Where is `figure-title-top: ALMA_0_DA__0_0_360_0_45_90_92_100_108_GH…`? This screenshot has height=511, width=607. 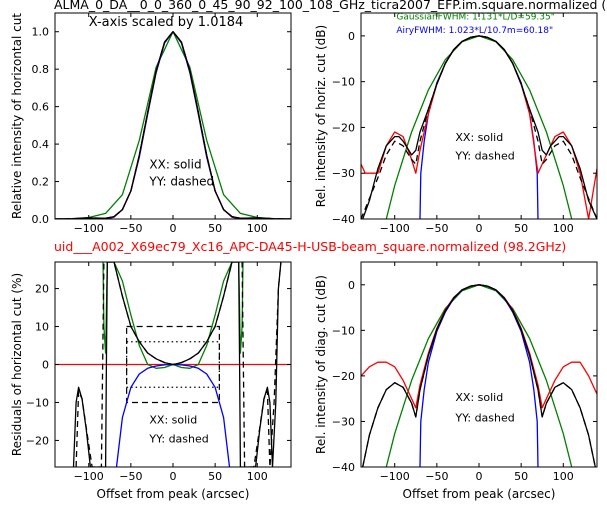 figure-title-top: ALMA_0_DA__0_0_360_0_45_90_92_100_108_GH… is located at coordinates (330, 6).